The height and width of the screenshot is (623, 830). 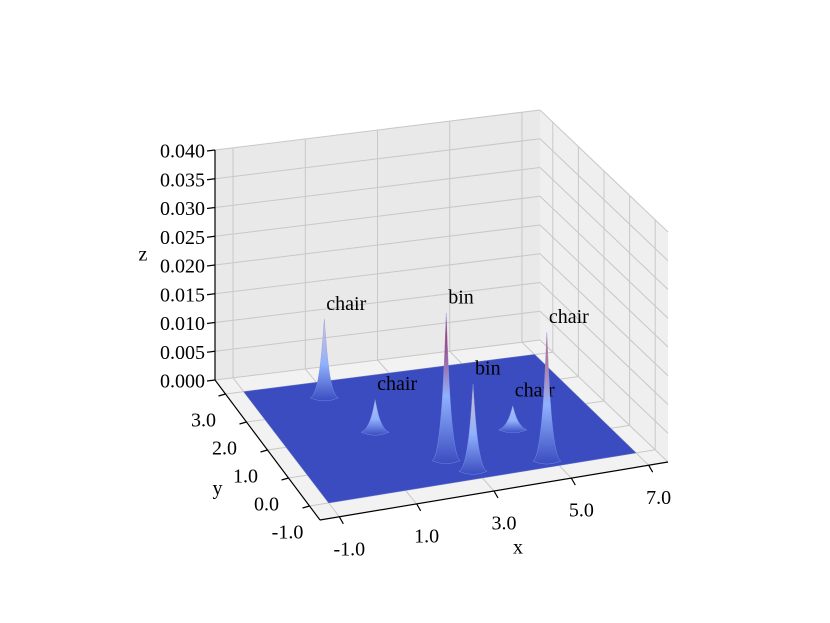 I want to click on z-tick-label: 0.000, so click(x=182, y=382).